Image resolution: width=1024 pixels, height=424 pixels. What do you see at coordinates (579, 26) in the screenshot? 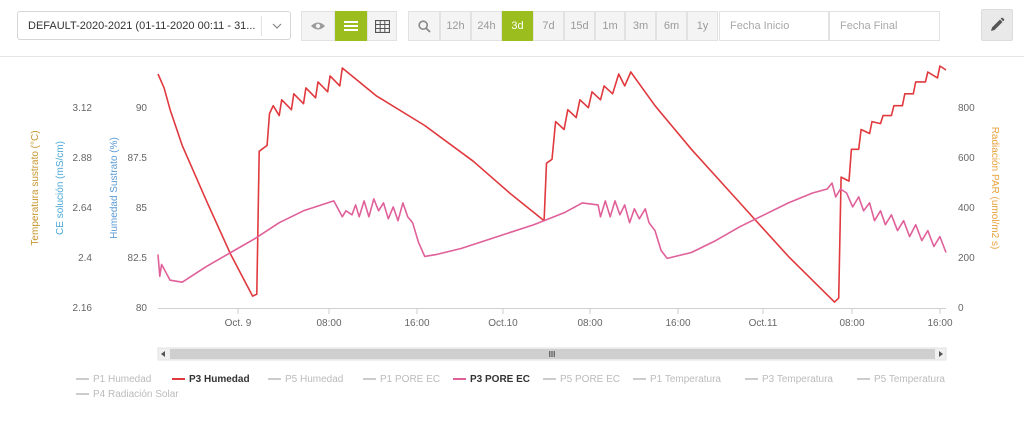
I see `range-button-15d: 15d` at bounding box center [579, 26].